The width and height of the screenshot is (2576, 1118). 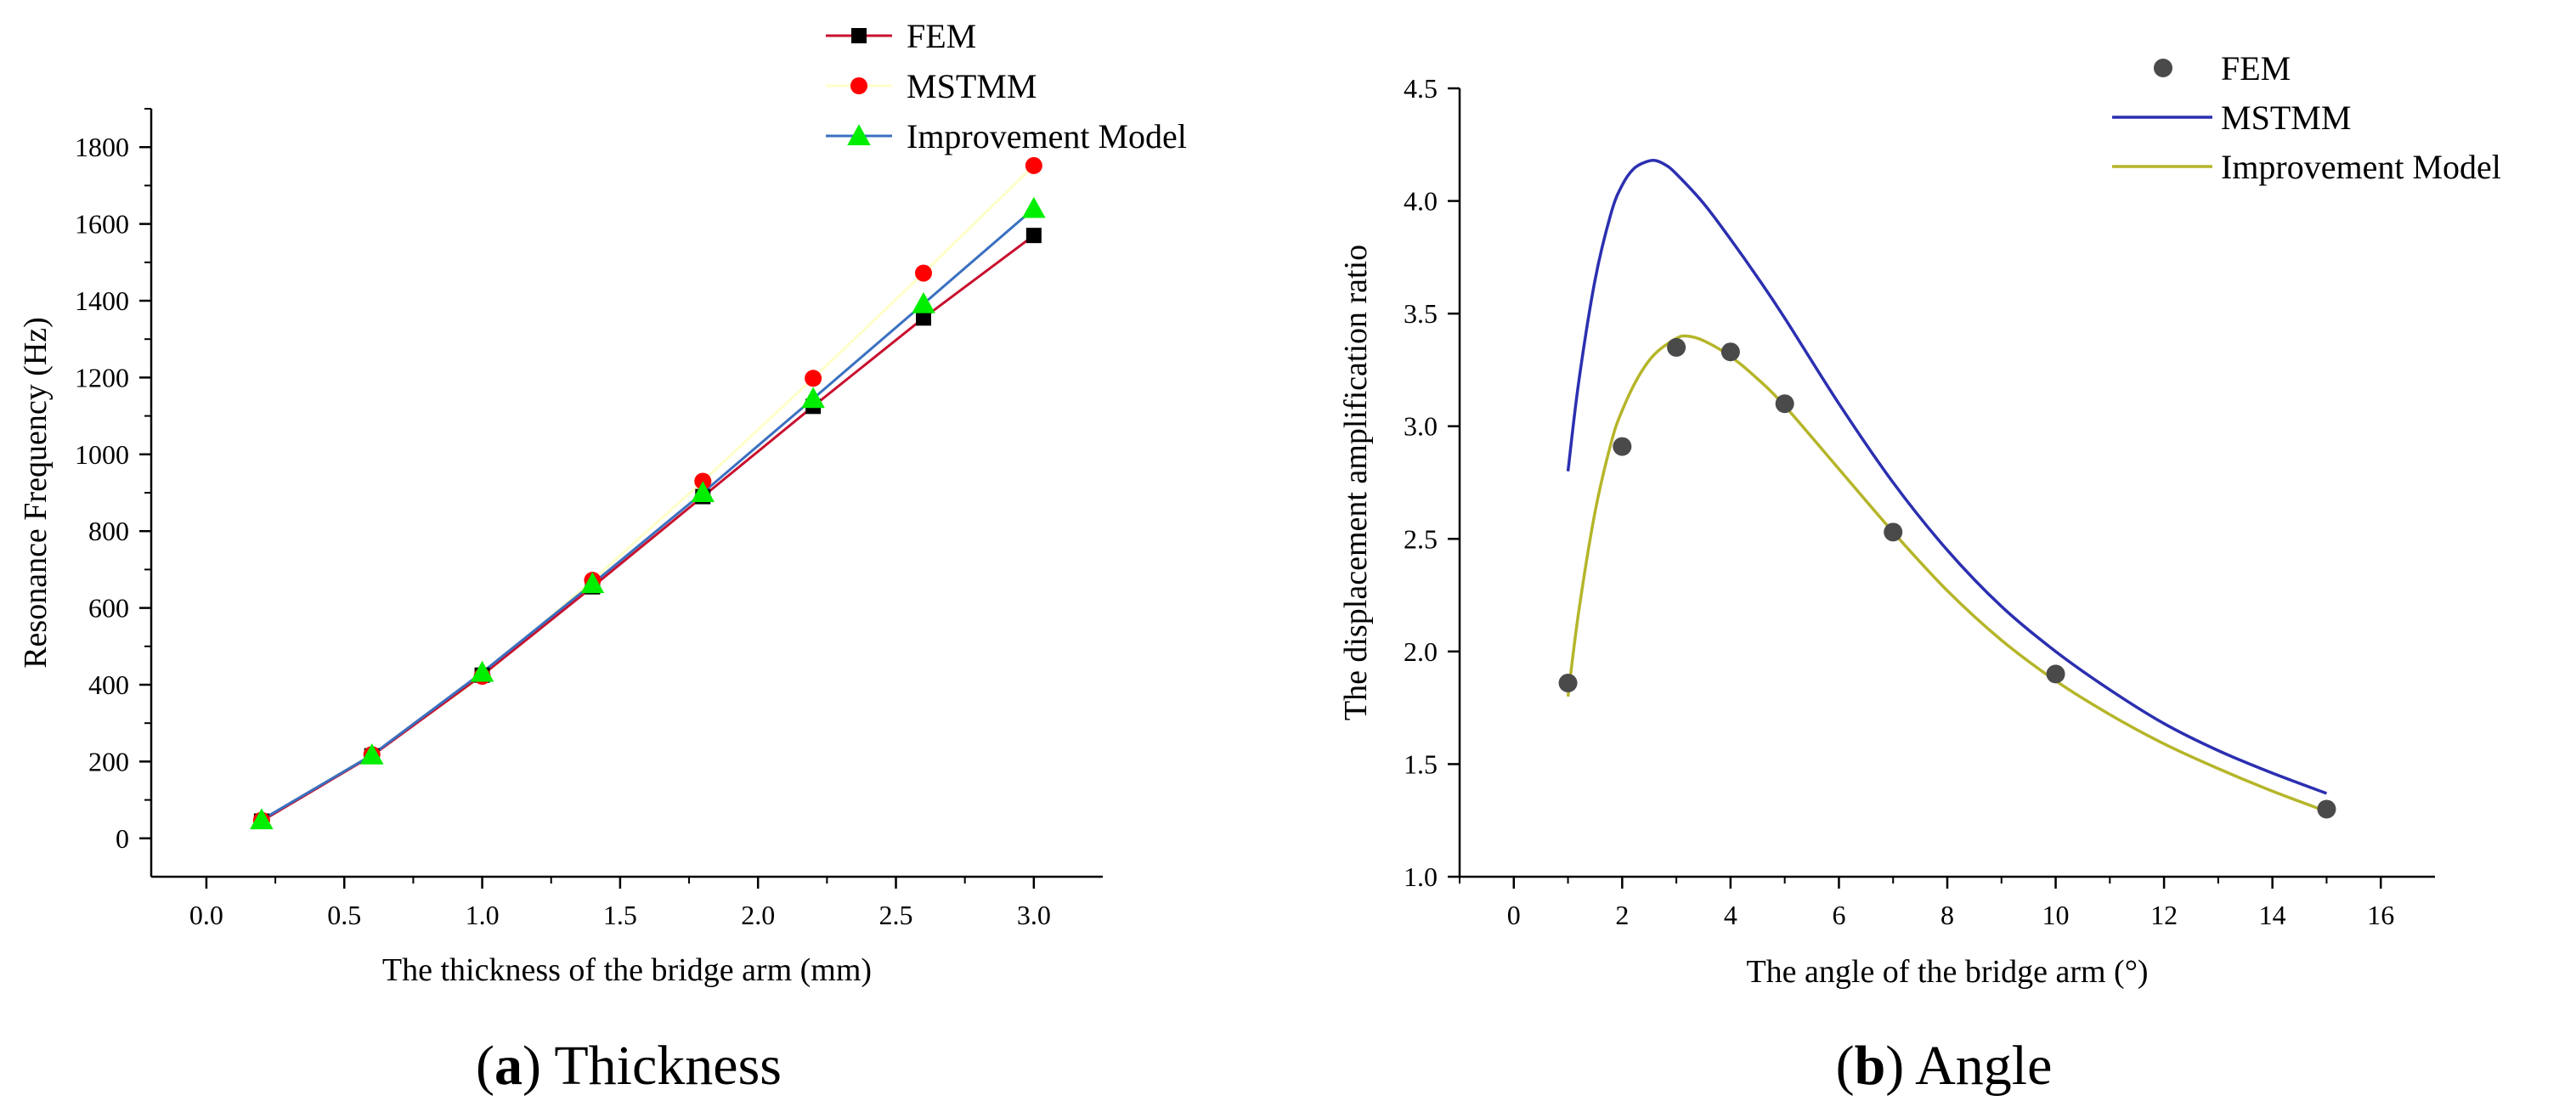 What do you see at coordinates (1838, 915) in the screenshot?
I see `panel-b-x-tick-label: 6` at bounding box center [1838, 915].